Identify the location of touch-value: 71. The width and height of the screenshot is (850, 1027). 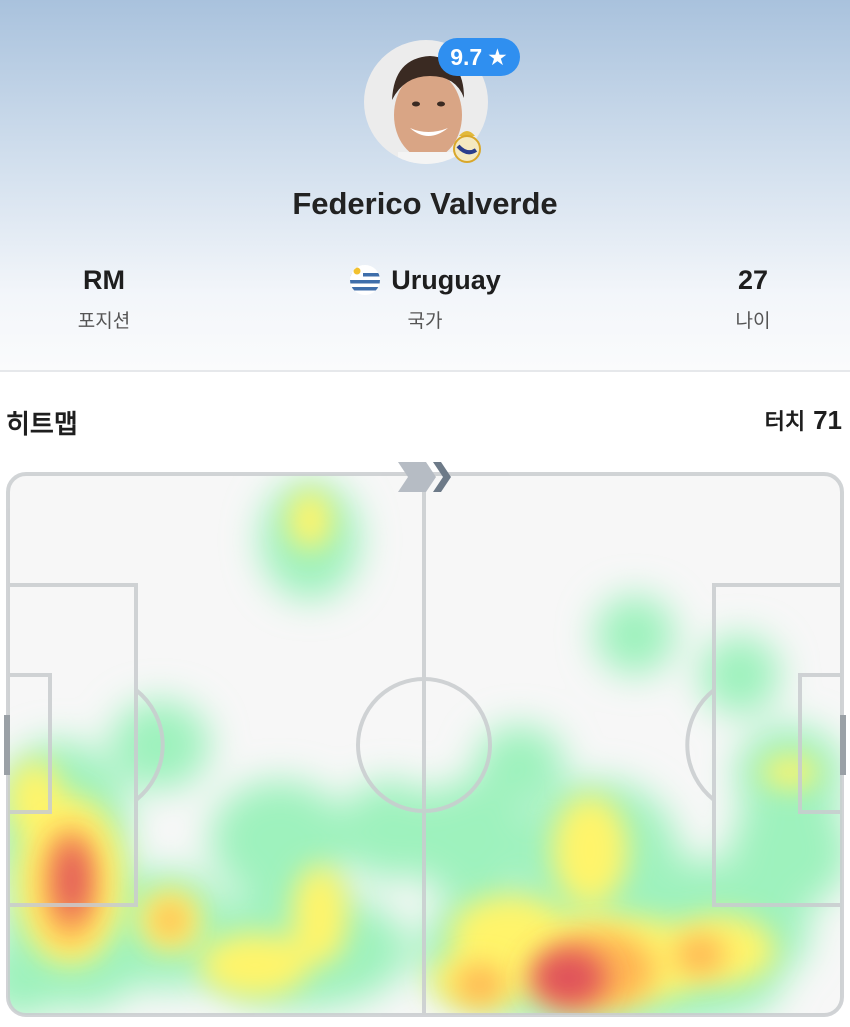
(827, 420).